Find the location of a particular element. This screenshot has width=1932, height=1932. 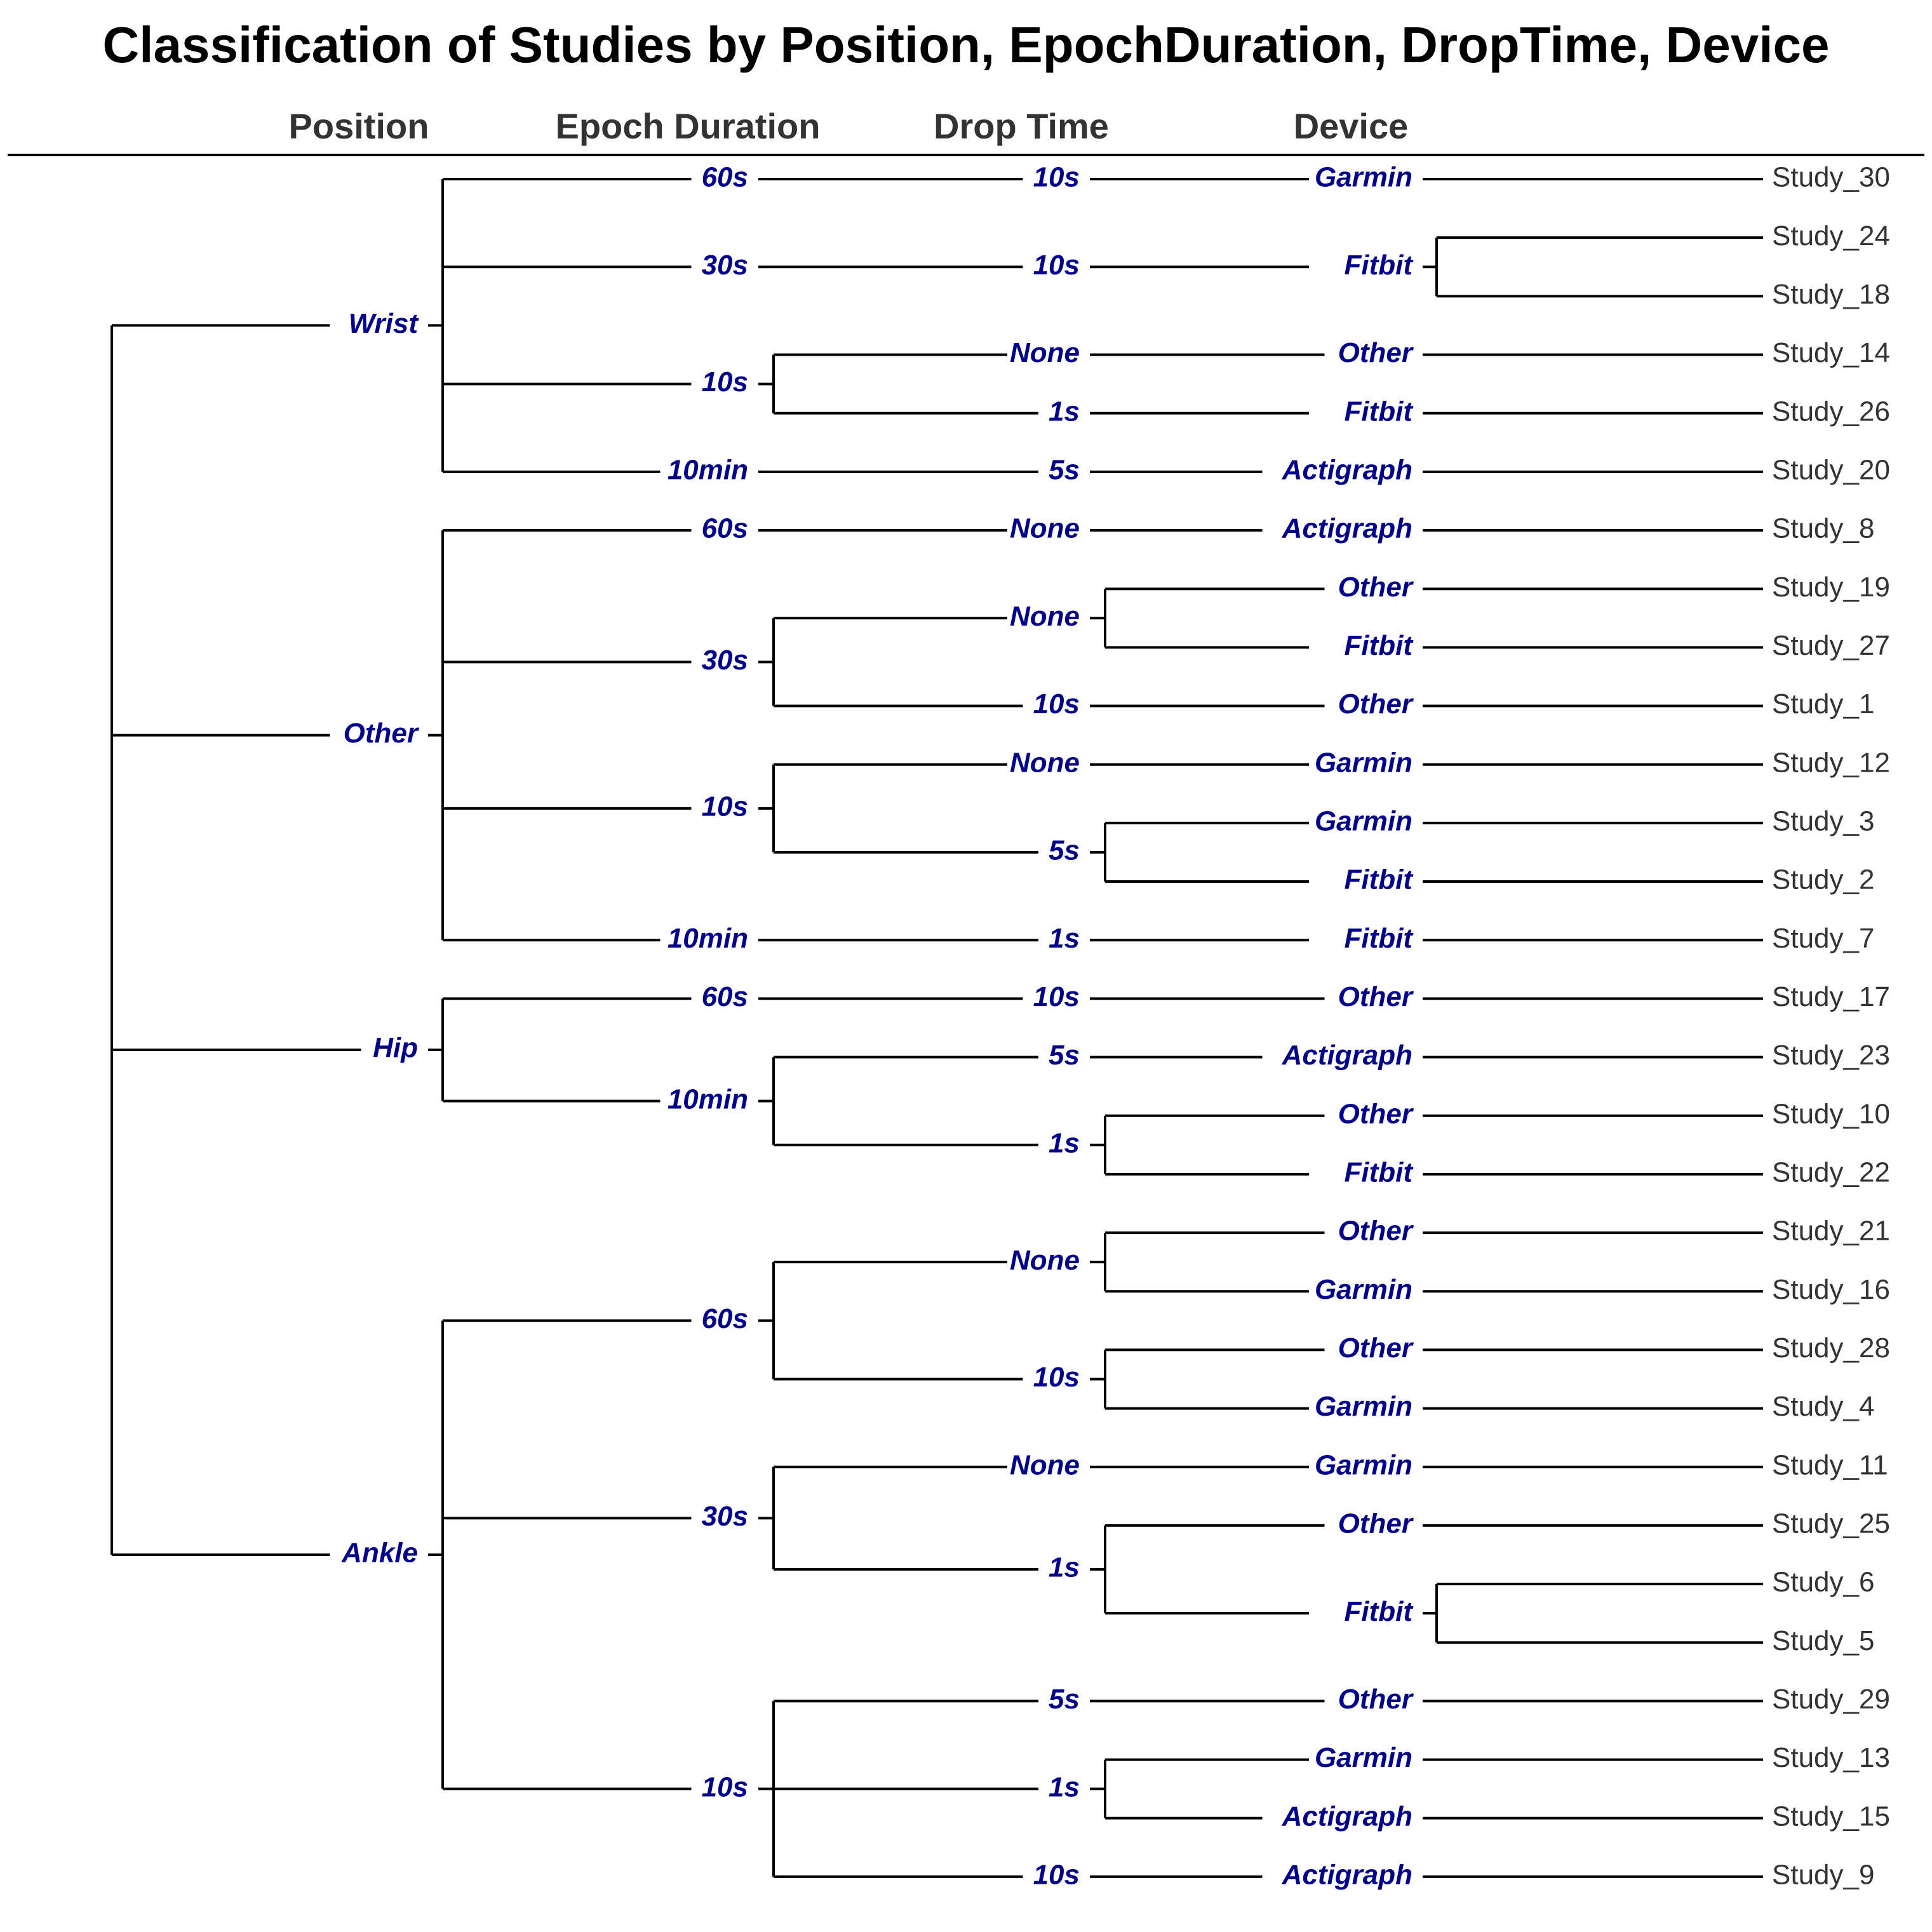

study-leaf-label: Study_28 is located at coordinates (1831, 1348).